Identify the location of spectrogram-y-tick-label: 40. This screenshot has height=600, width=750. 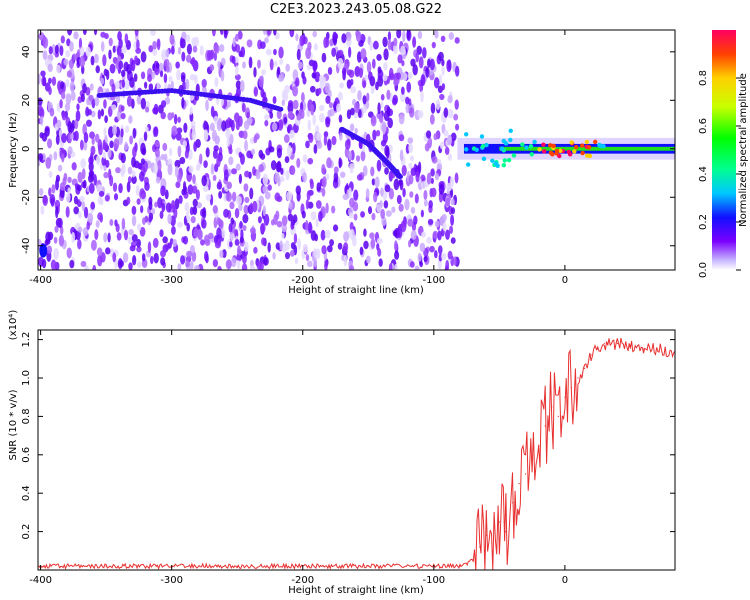
(26, 51).